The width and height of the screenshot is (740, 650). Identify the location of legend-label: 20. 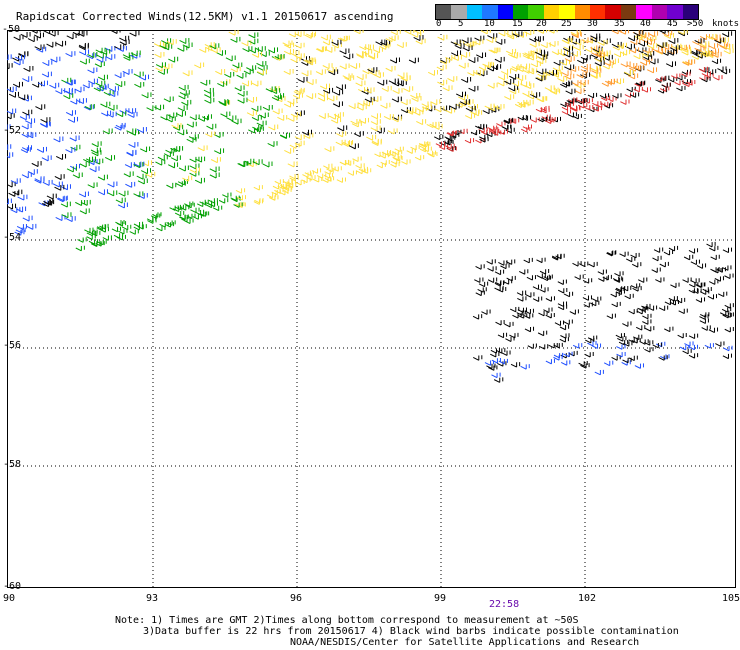
(541, 24).